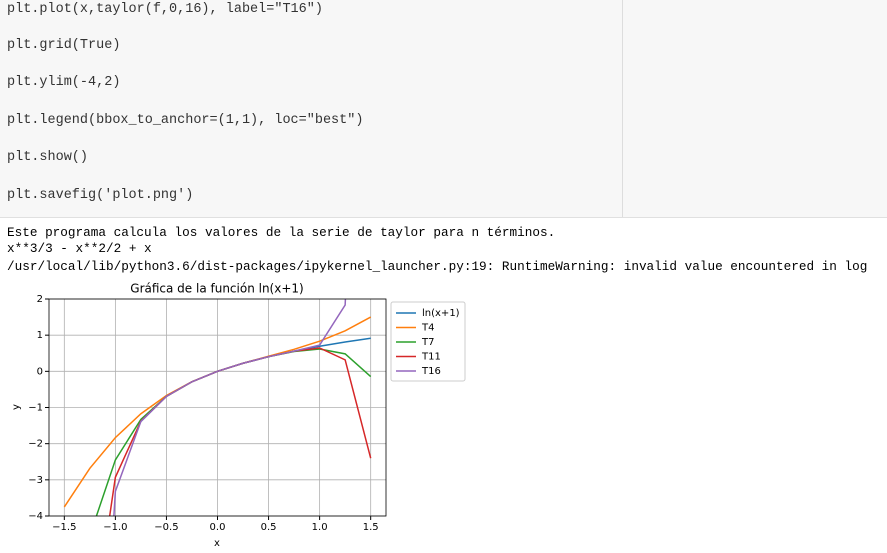 This screenshot has width=887, height=553. I want to click on x-tick-label: 1.5, so click(371, 527).